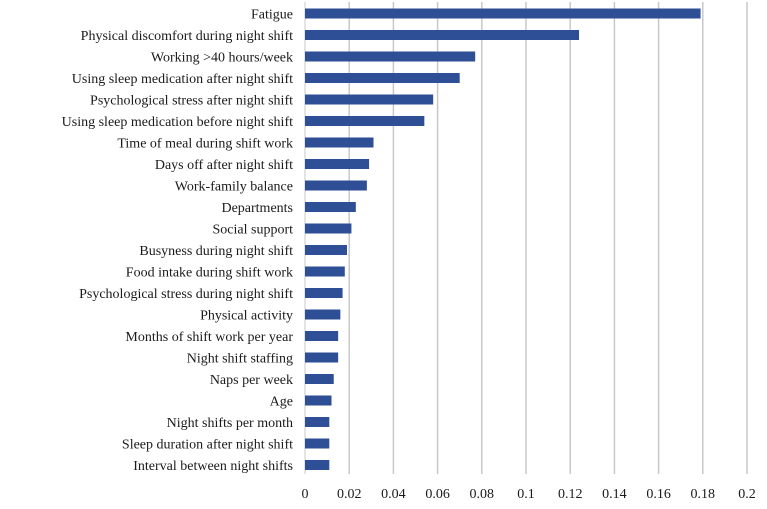 The width and height of the screenshot is (767, 509). Describe the element at coordinates (216, 251) in the screenshot. I see `category-label: Busyness during night shift` at that location.